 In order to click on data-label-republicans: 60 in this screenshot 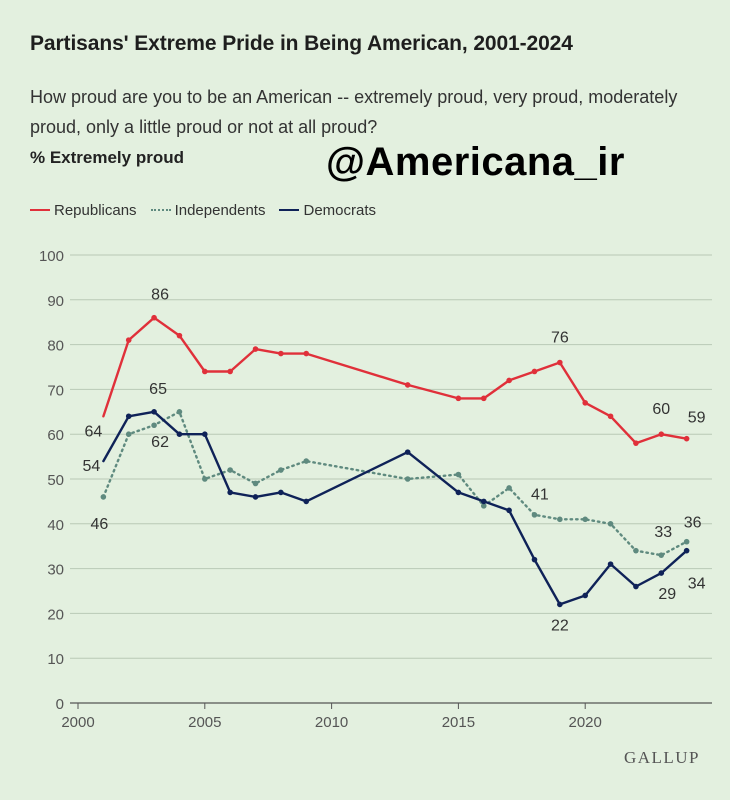, I will do `click(661, 409)`.